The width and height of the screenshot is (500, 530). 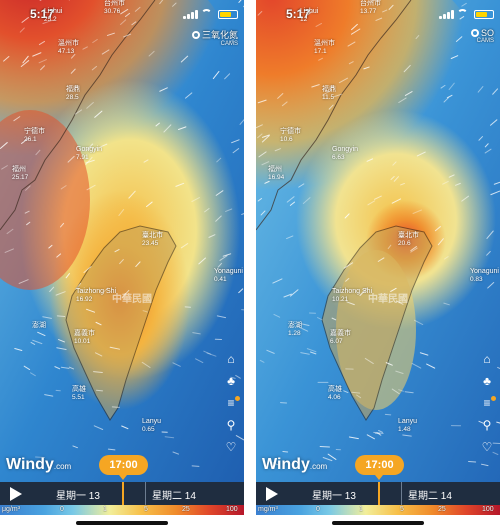 I want to click on color-legend: μg/m³ 0 1 5 25 100, so click(x=122, y=510).